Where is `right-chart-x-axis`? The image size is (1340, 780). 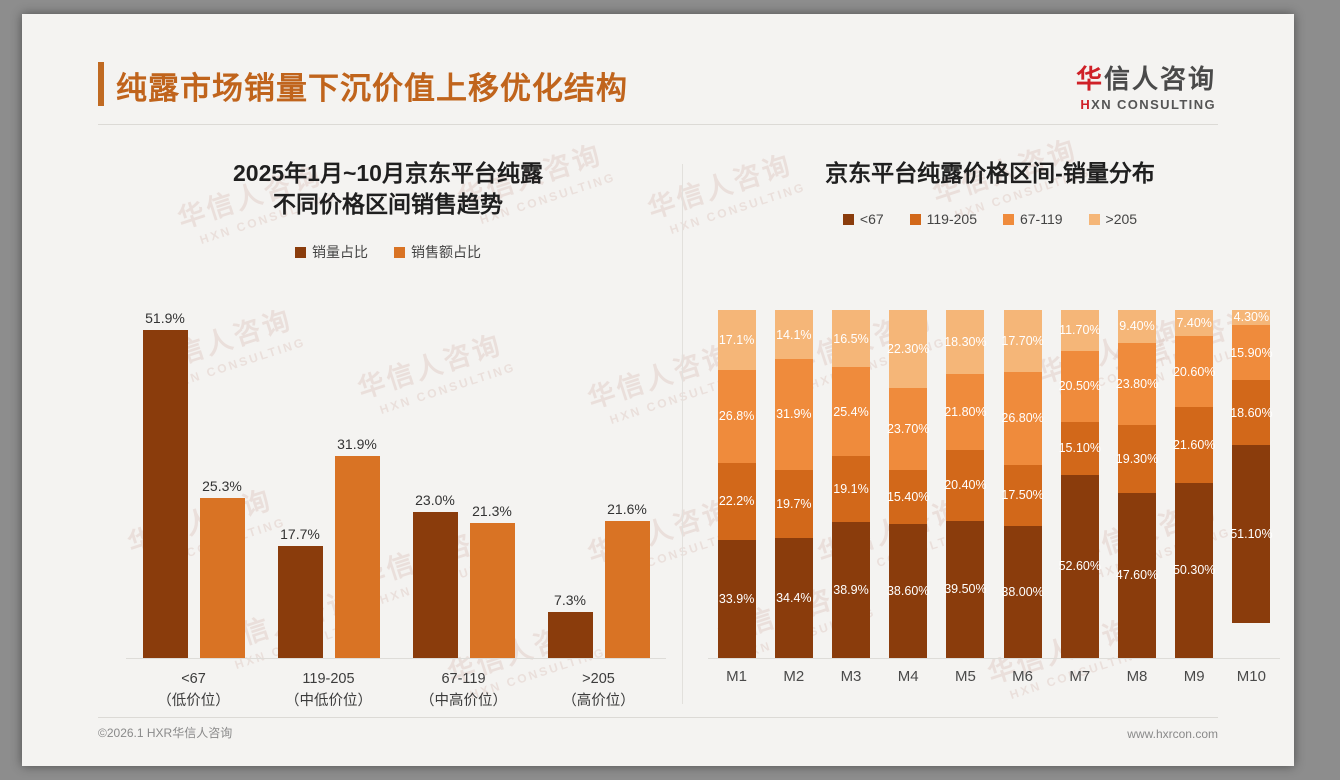 right-chart-x-axis is located at coordinates (994, 658).